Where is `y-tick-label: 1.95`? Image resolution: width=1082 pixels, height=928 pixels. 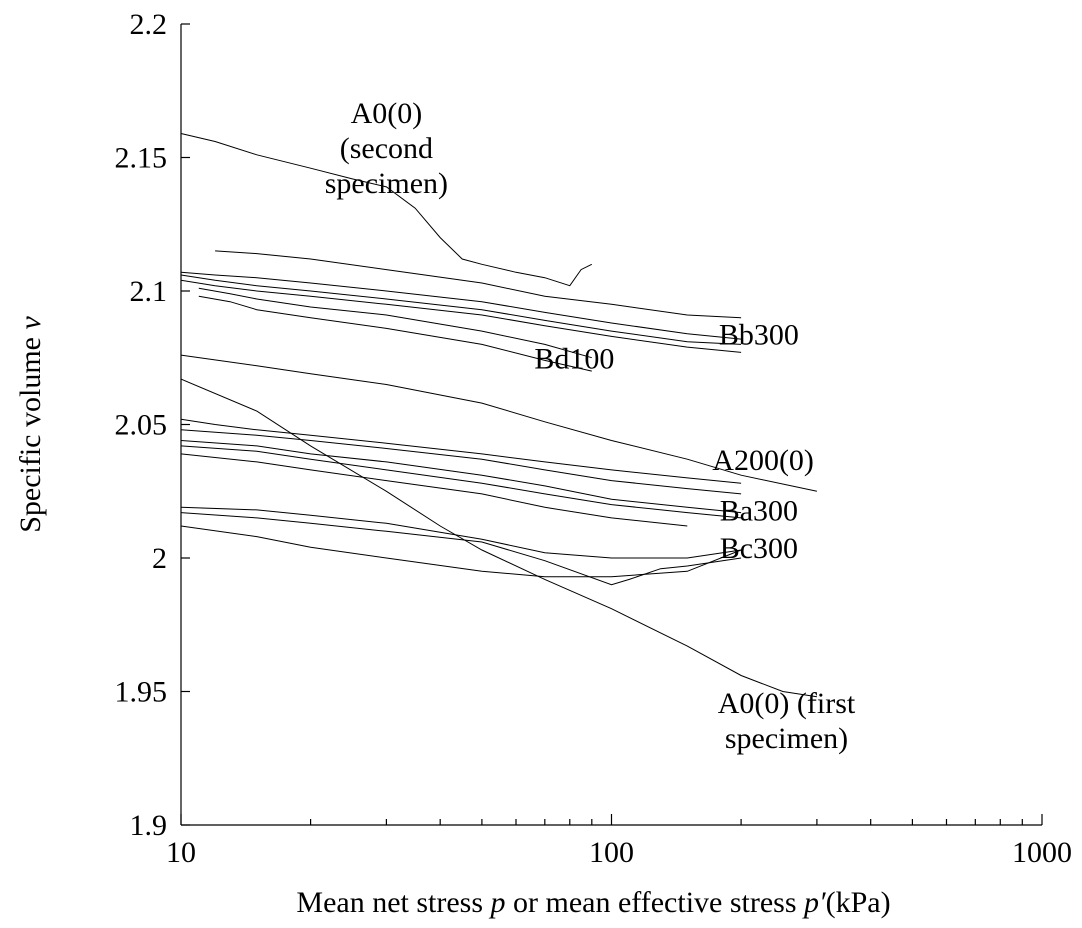 y-tick-label: 1.95 is located at coordinates (141, 692).